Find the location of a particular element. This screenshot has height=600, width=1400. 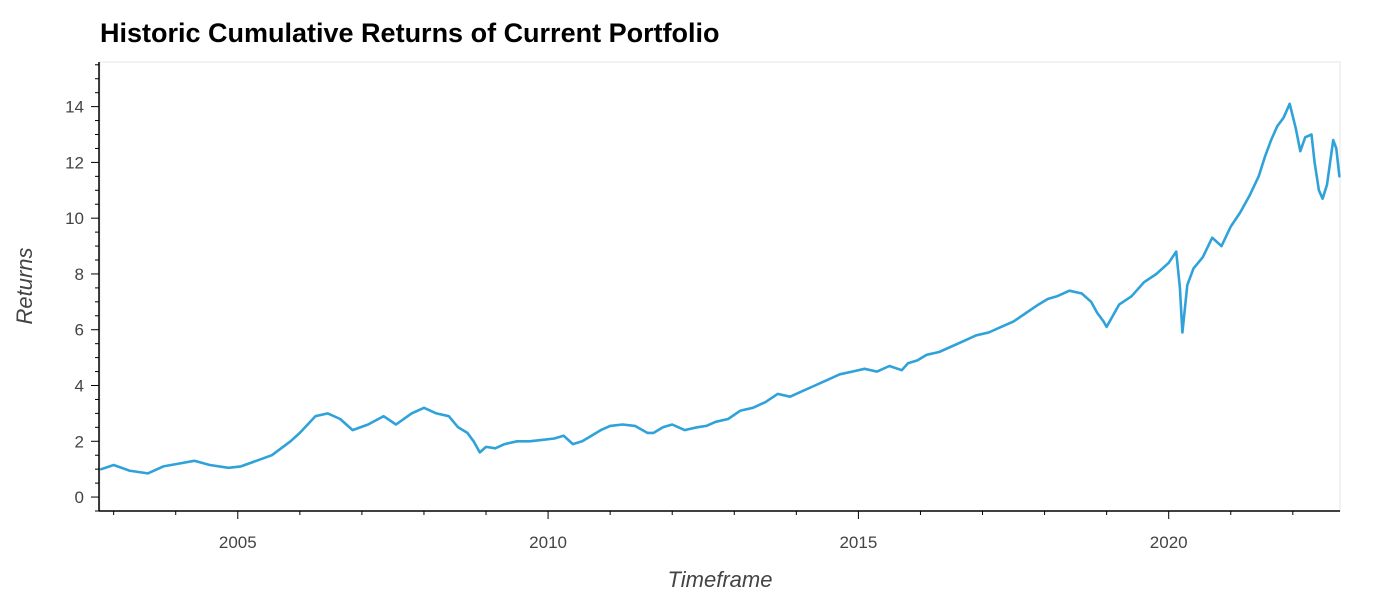

x-axis-ticks: 2005 2010 2015 2020 is located at coordinates (703, 531).